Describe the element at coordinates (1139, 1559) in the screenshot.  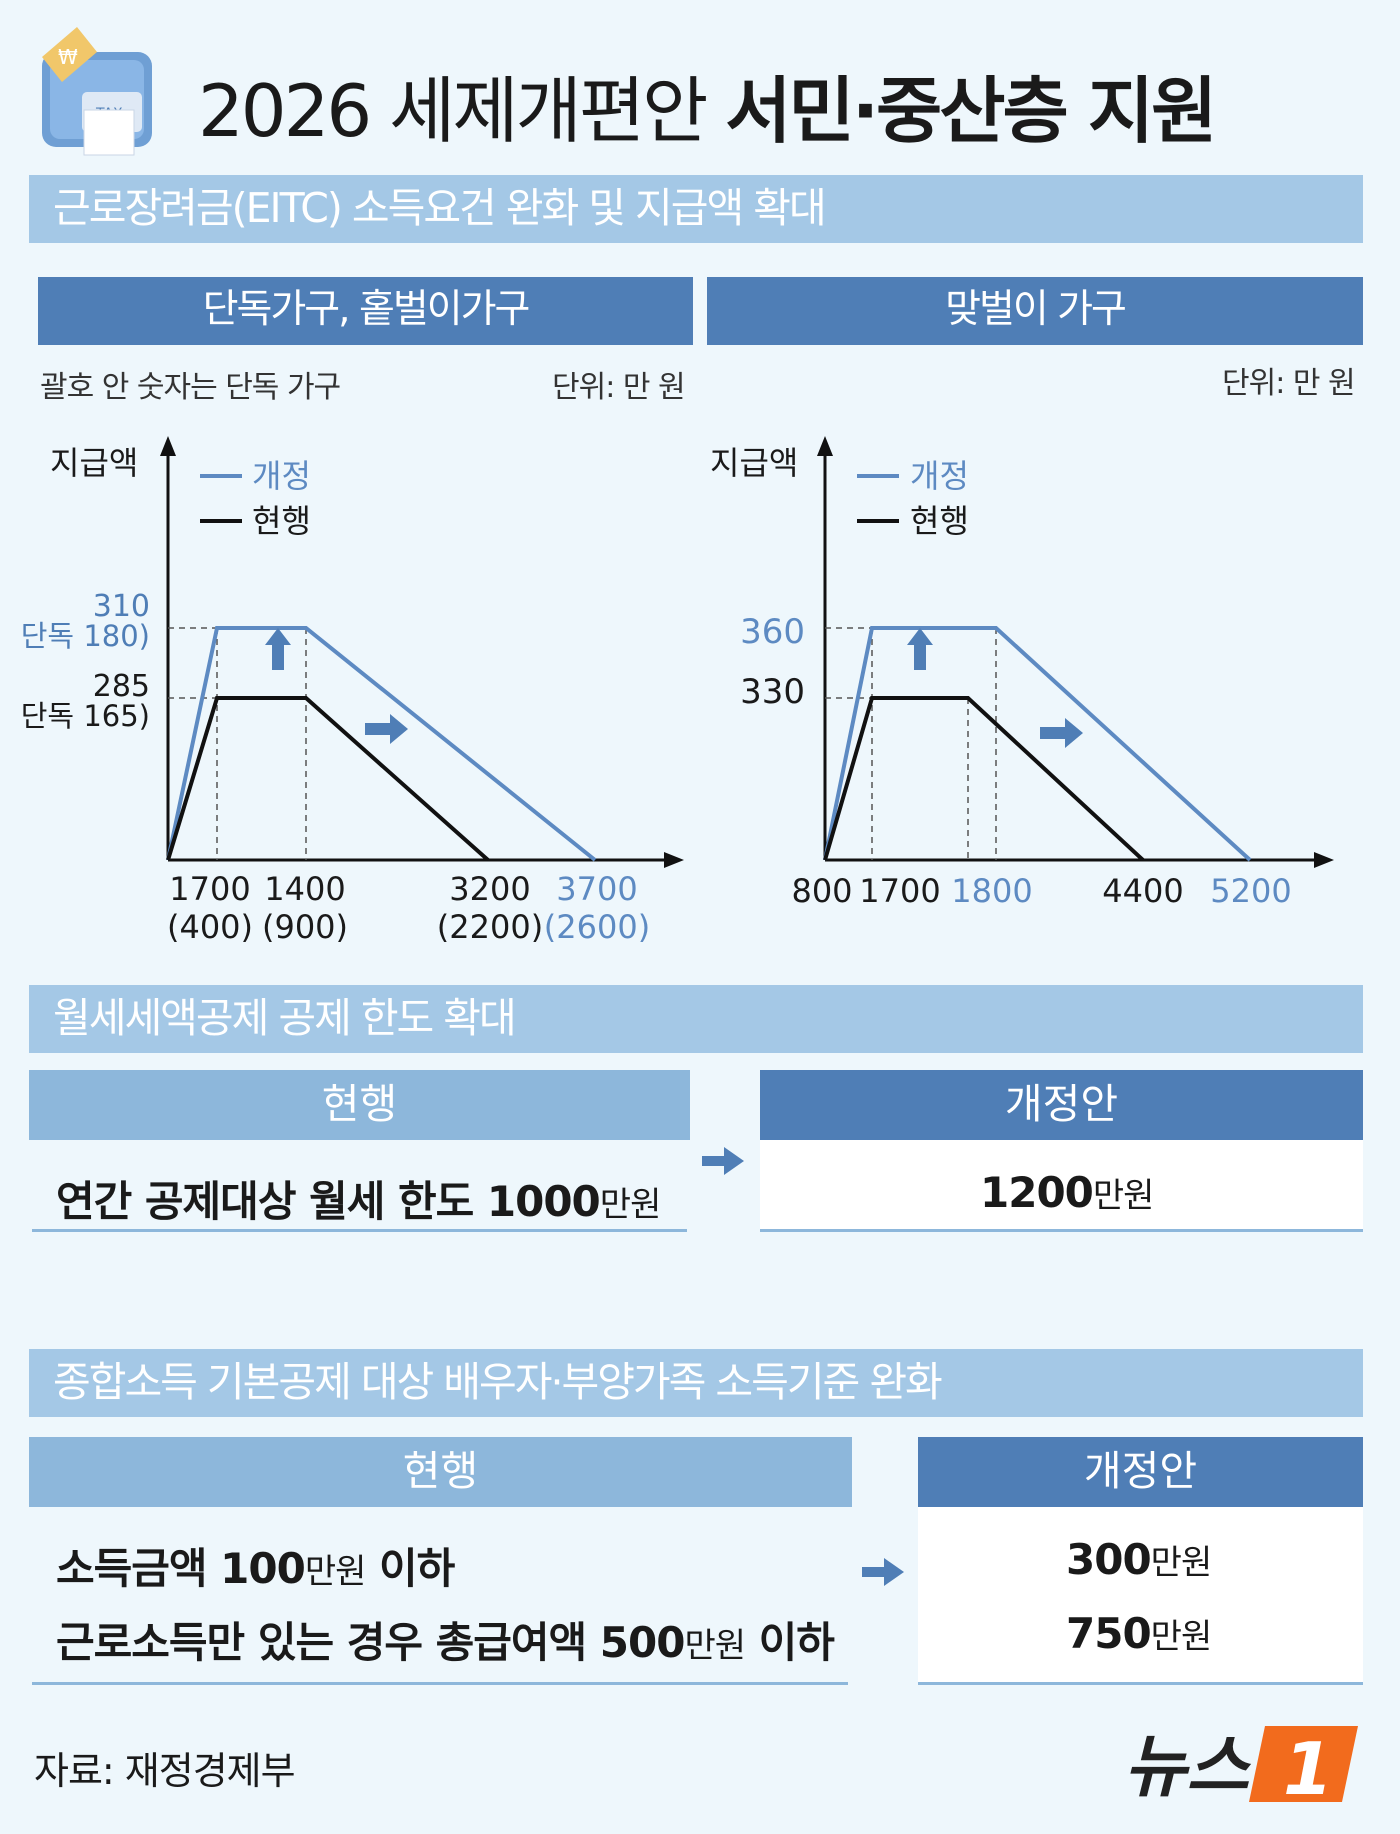
I see `dependent-new-row1: 300만원` at that location.